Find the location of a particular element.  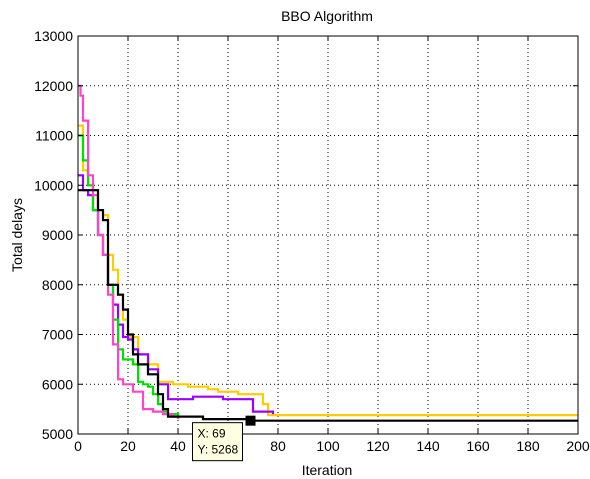

y-tick-label: 8000 is located at coordinates (57, 285).